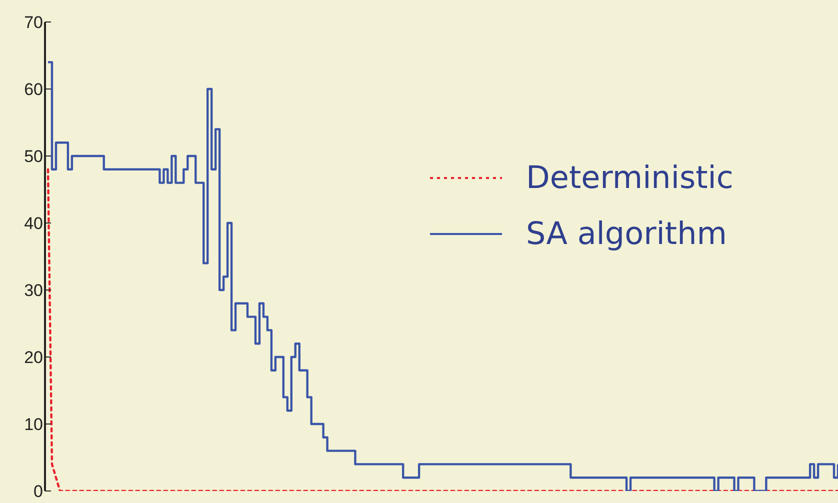 The width and height of the screenshot is (838, 503). What do you see at coordinates (33, 358) in the screenshot?
I see `y-tick-label: 20` at bounding box center [33, 358].